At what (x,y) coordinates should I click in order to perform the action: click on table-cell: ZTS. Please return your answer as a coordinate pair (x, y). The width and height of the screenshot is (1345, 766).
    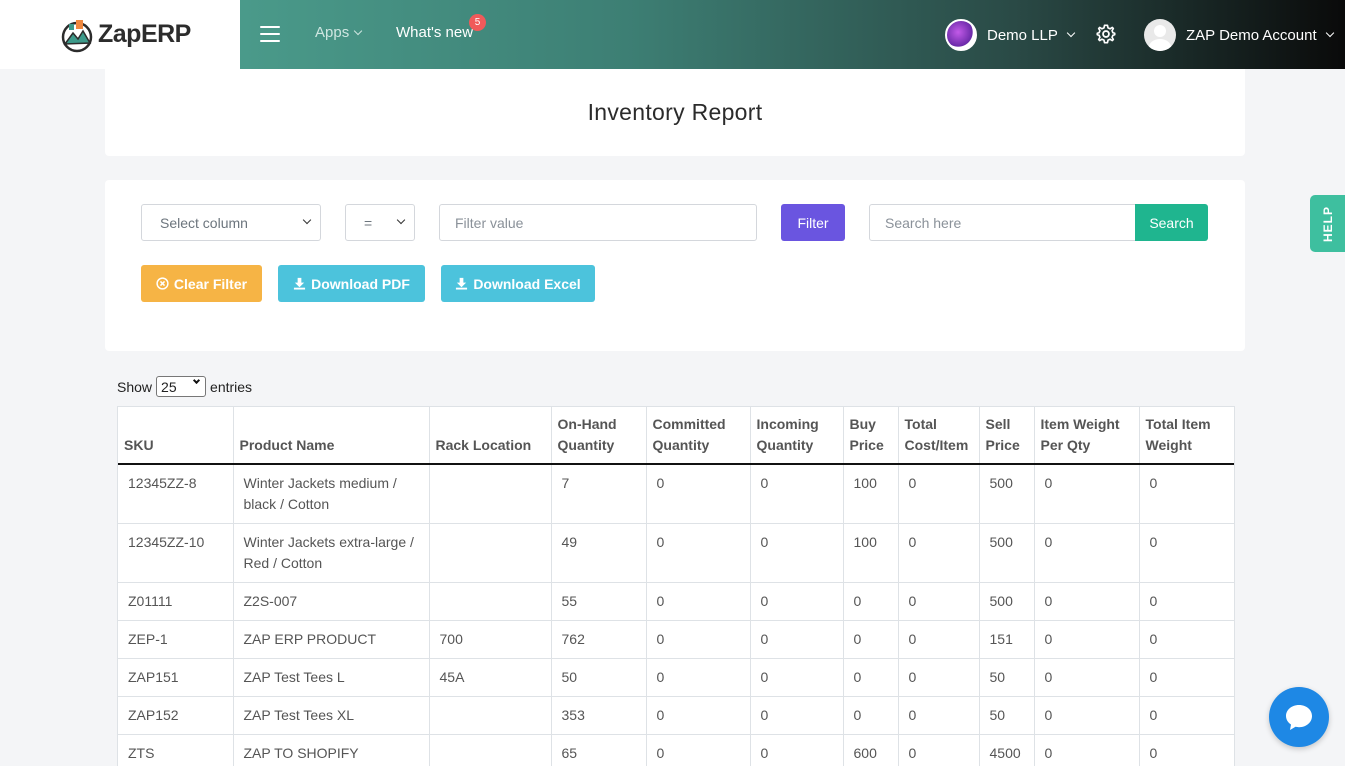
    Looking at the image, I should click on (176, 750).